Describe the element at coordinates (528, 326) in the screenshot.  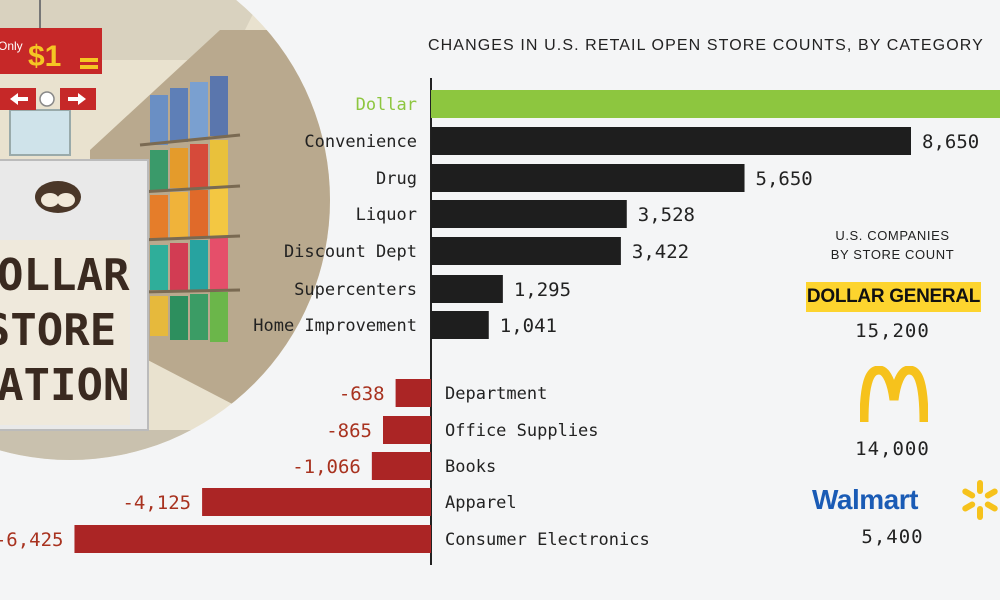
I see `value-label-home-improvement: 1,041` at that location.